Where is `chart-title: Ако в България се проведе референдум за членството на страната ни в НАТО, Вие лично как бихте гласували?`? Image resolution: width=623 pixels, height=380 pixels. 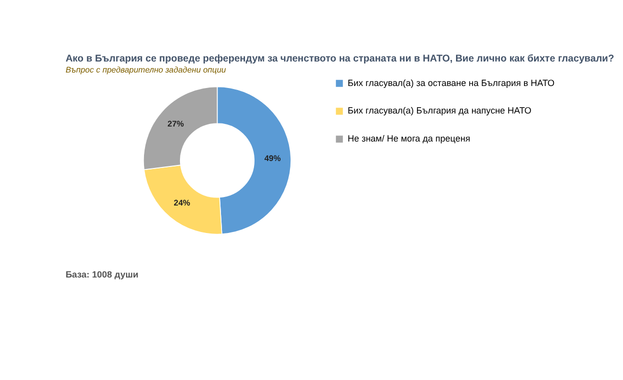
chart-title: Ако в България се проведе референдум за членството на страната ни в НАТО, Вие лично как бихте гласували? is located at coordinates (340, 58).